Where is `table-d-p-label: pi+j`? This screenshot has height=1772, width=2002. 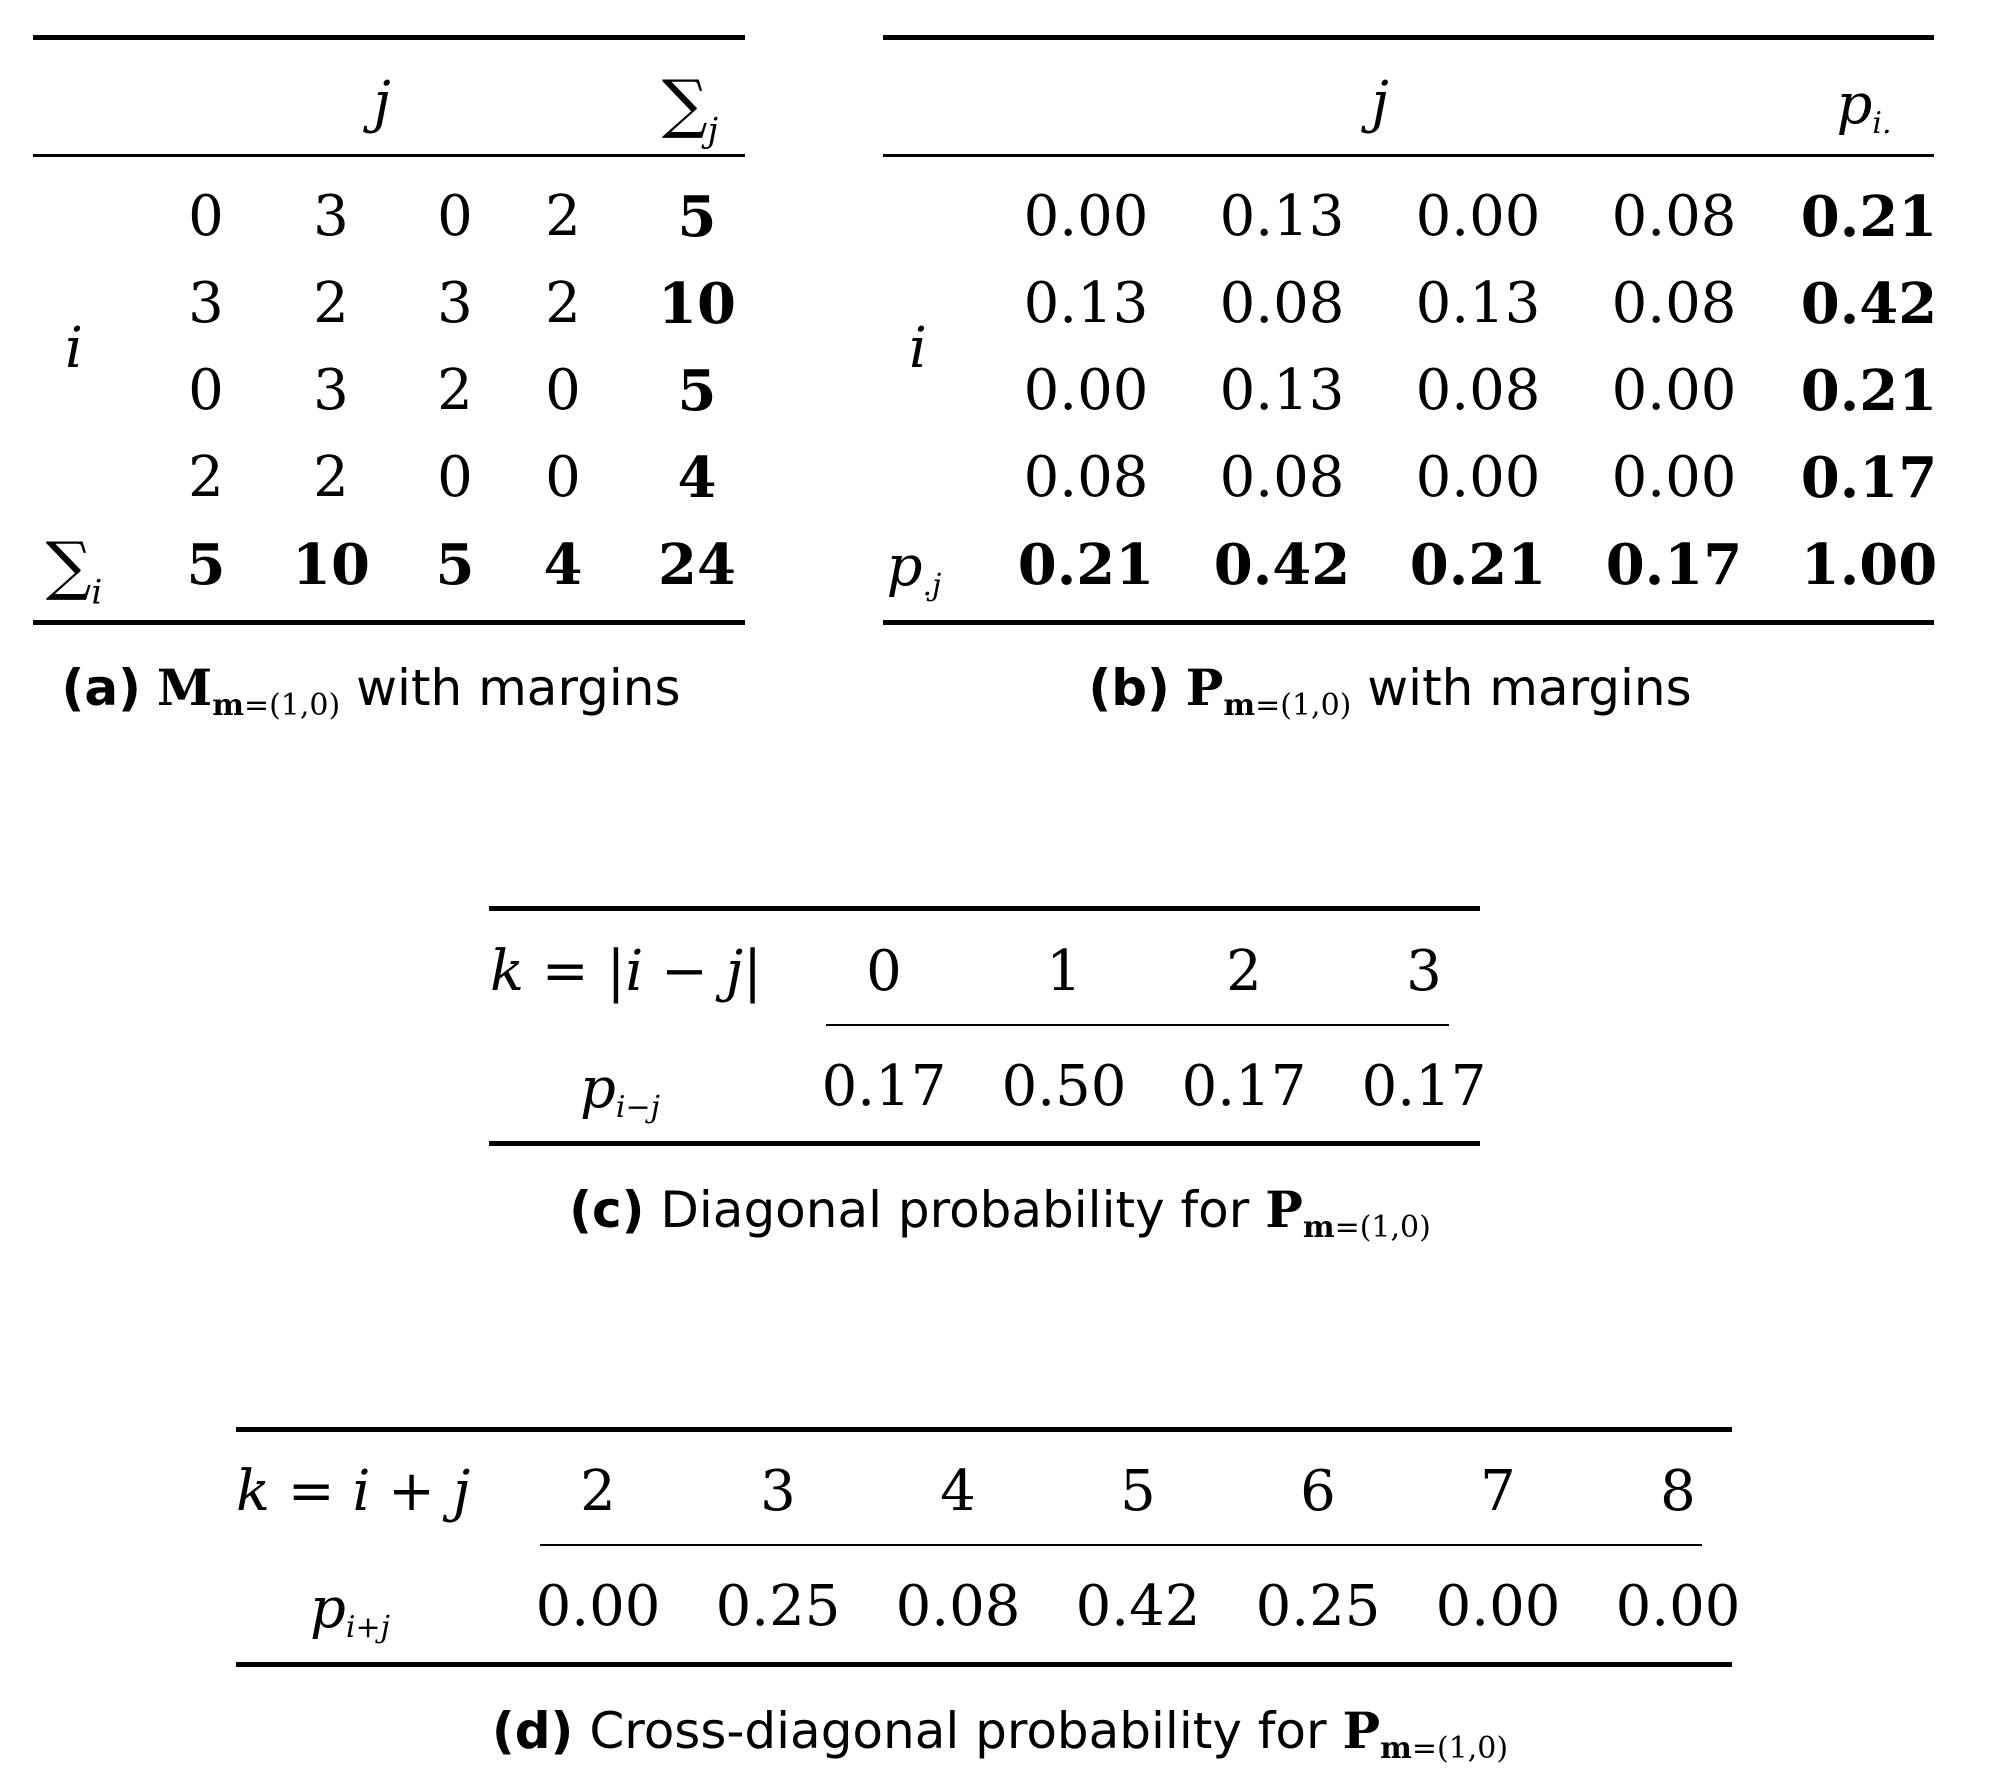 table-d-p-label: pi+j is located at coordinates (350, 1610).